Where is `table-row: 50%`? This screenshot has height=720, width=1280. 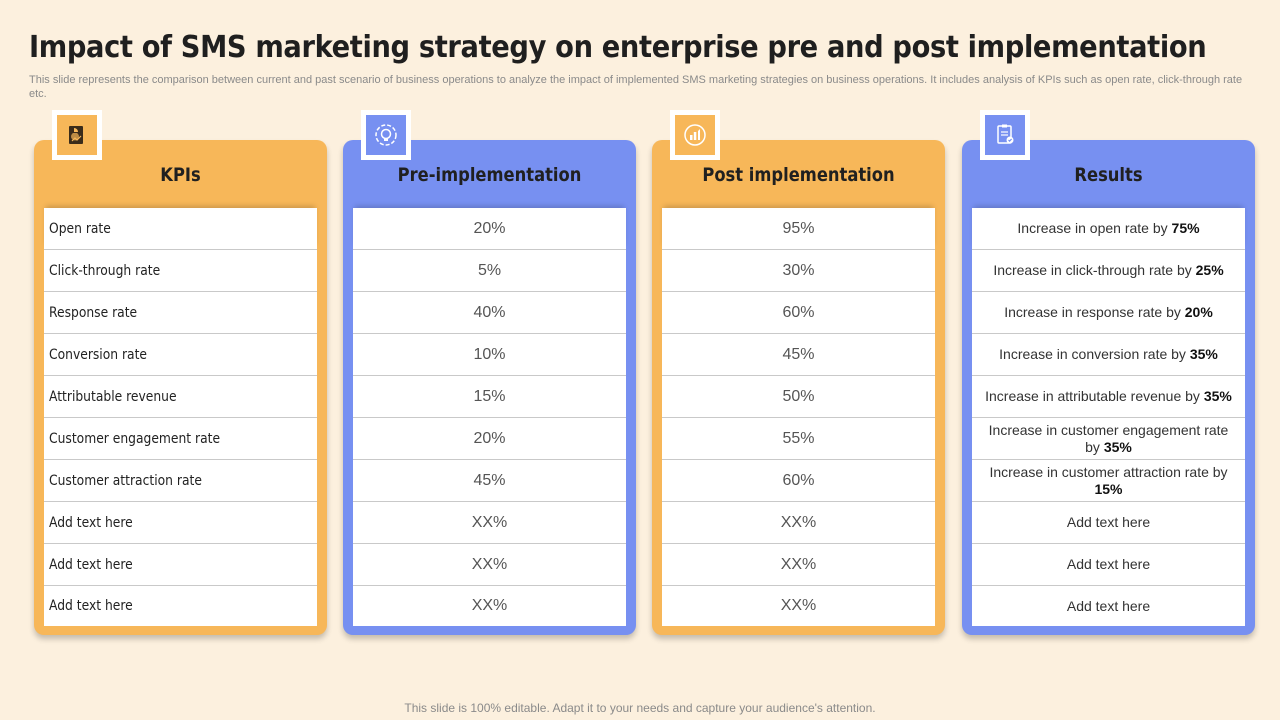
table-row: 50% is located at coordinates (798, 397).